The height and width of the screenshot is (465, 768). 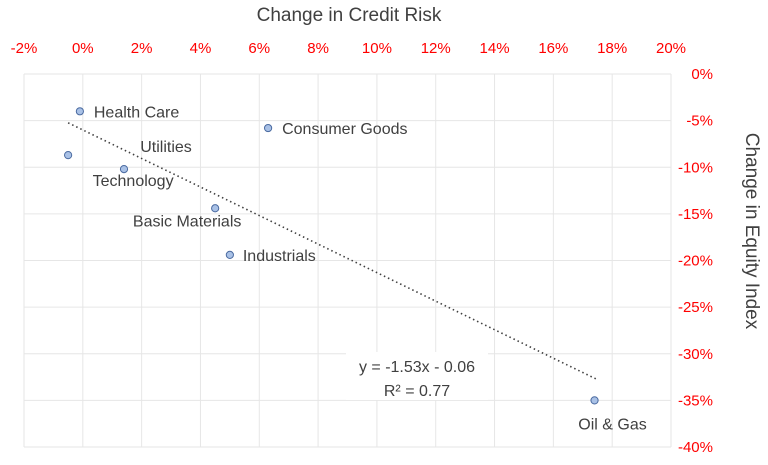 I want to click on point-label-technology: Technology, so click(x=133, y=181).